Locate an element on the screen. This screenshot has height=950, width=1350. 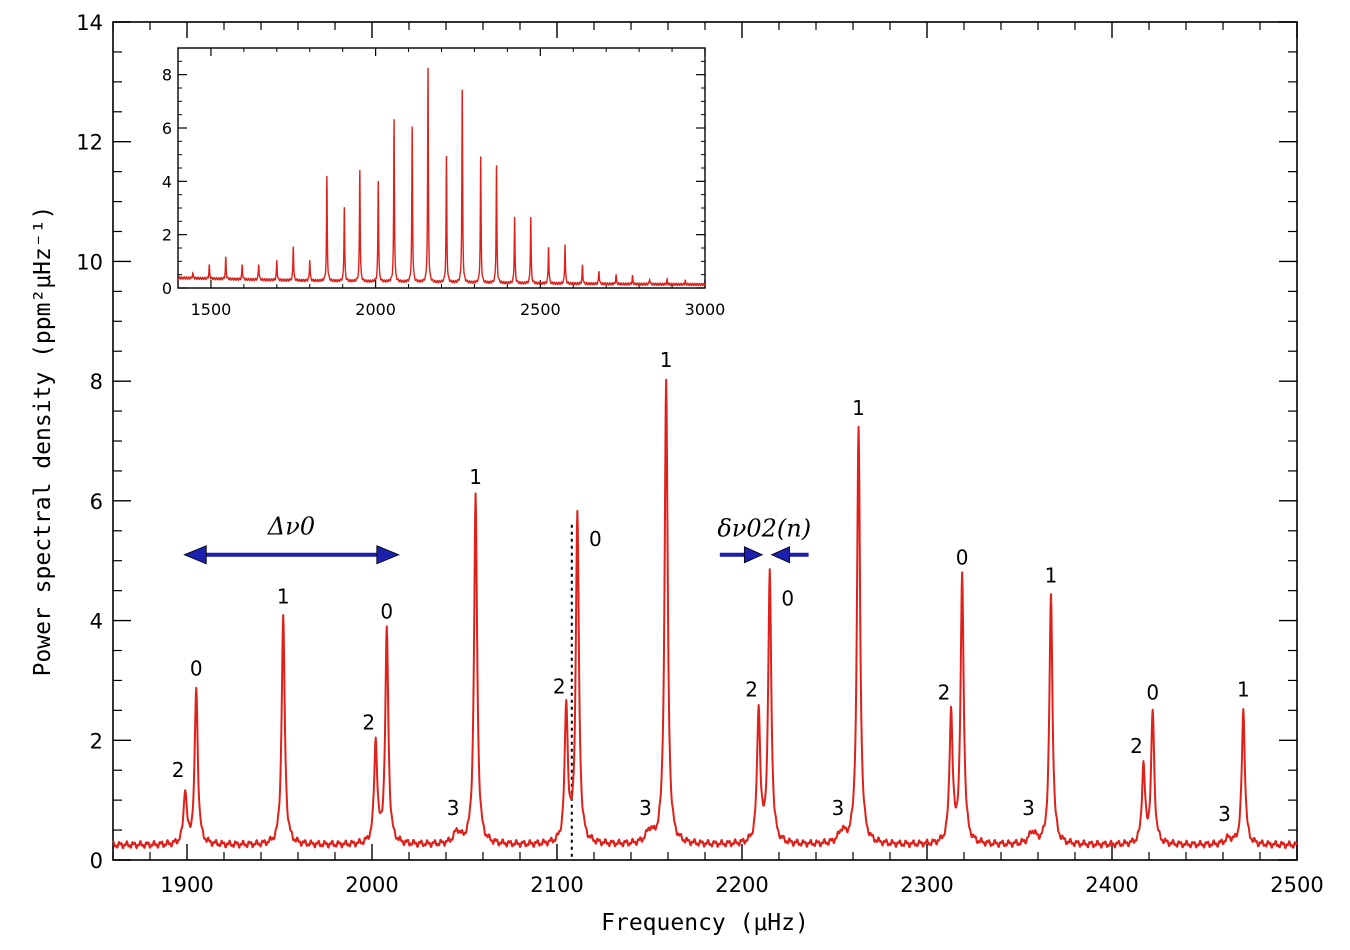
inset-x-tick-label: 1500 is located at coordinates (211, 309).